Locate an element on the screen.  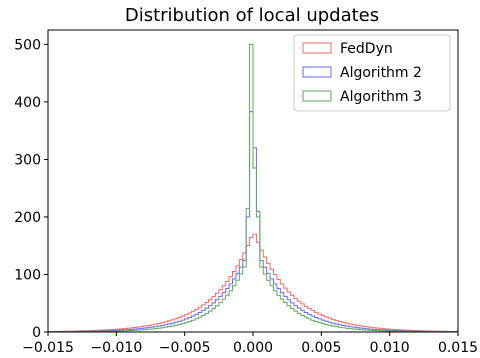
x-tick-label: 0.010 is located at coordinates (390, 348).